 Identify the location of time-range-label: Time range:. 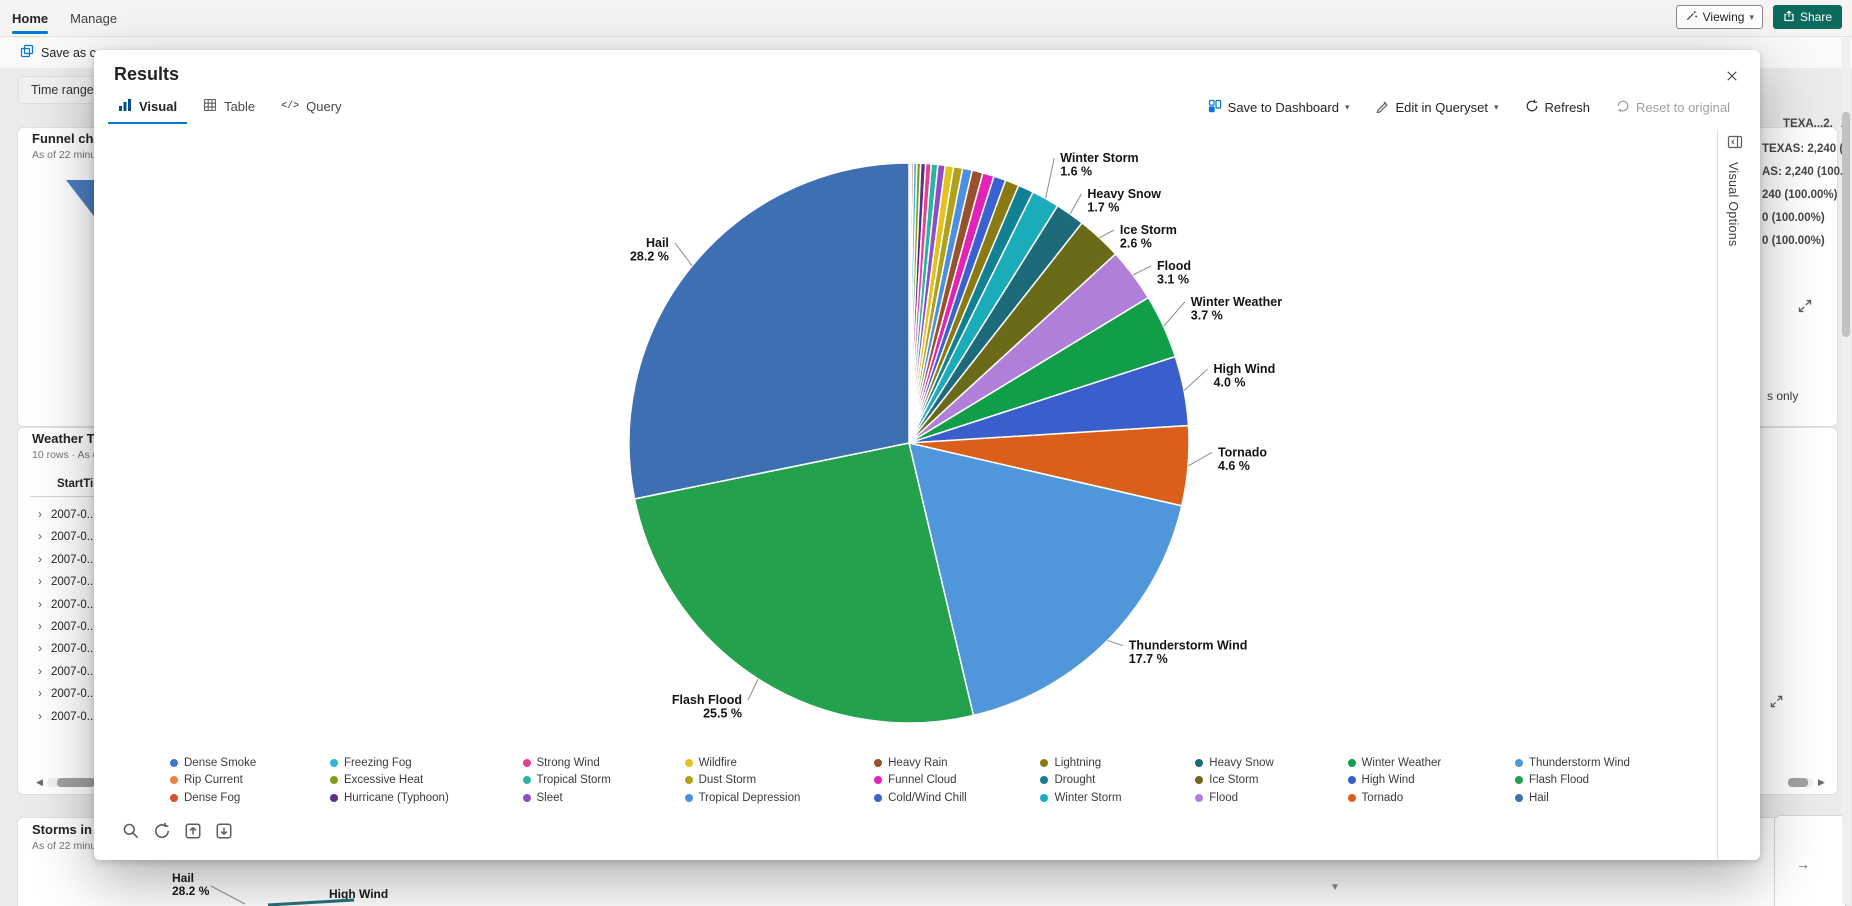
(64, 90).